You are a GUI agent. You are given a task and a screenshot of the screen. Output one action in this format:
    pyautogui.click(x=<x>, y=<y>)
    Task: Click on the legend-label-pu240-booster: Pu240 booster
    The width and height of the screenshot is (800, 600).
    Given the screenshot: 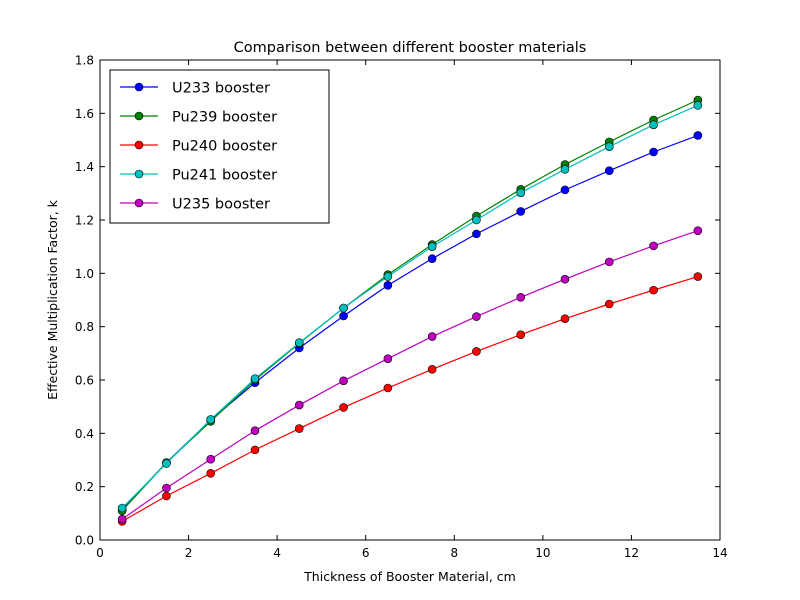 What is the action you would take?
    pyautogui.click(x=224, y=147)
    